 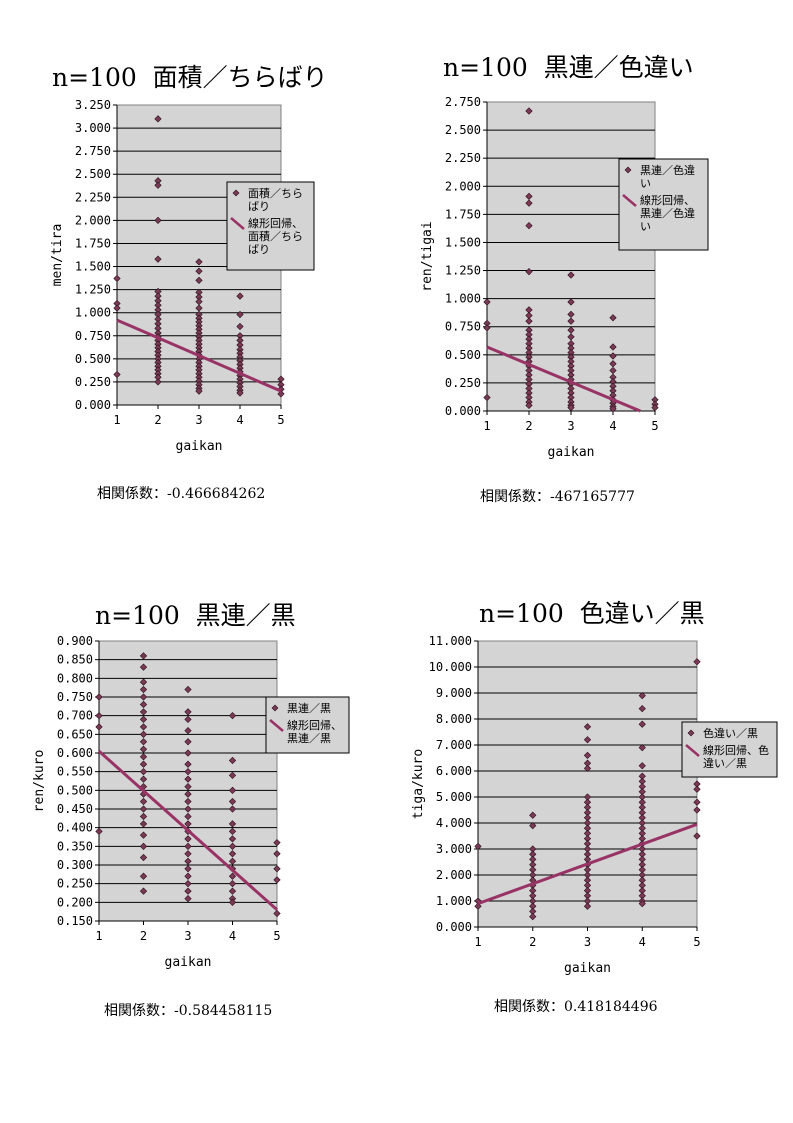 What do you see at coordinates (736, 756) in the screenshot?
I see `legend-entry: 線形回帰、色違い／黒` at bounding box center [736, 756].